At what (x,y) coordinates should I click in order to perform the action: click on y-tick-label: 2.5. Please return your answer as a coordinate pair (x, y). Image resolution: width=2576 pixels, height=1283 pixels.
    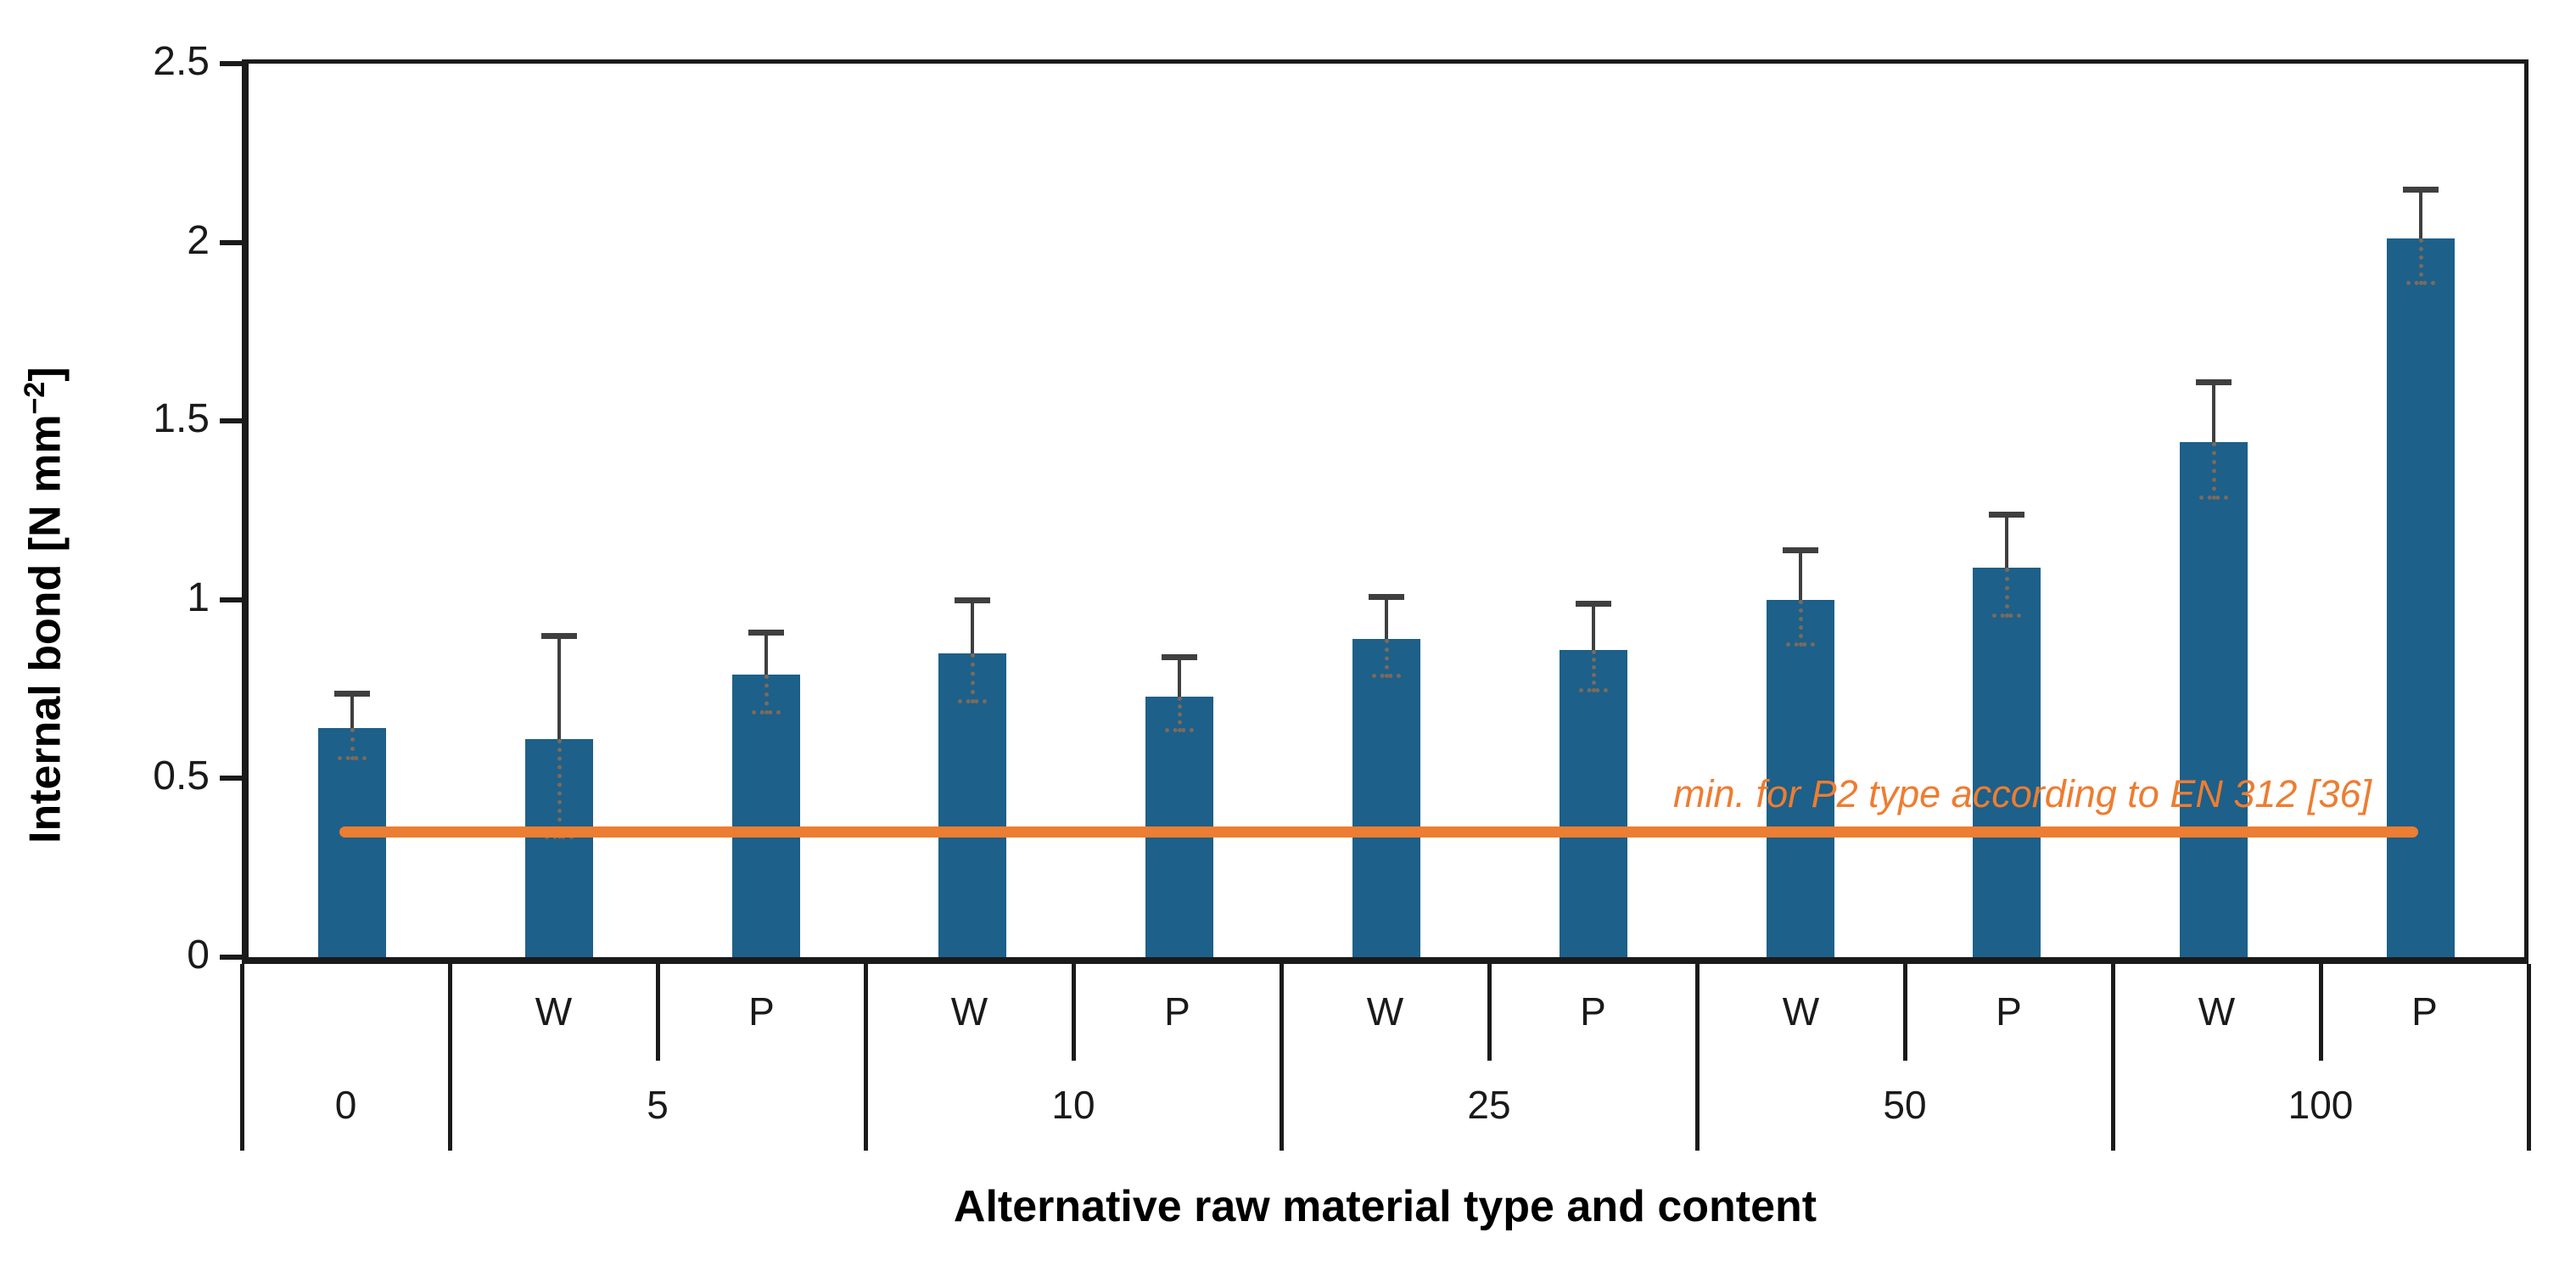
    Looking at the image, I should click on (181, 61).